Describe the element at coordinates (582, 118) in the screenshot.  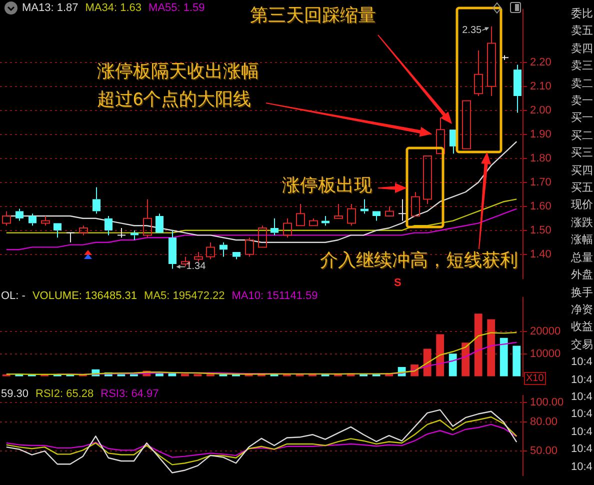
I see `text: 买一` at that location.